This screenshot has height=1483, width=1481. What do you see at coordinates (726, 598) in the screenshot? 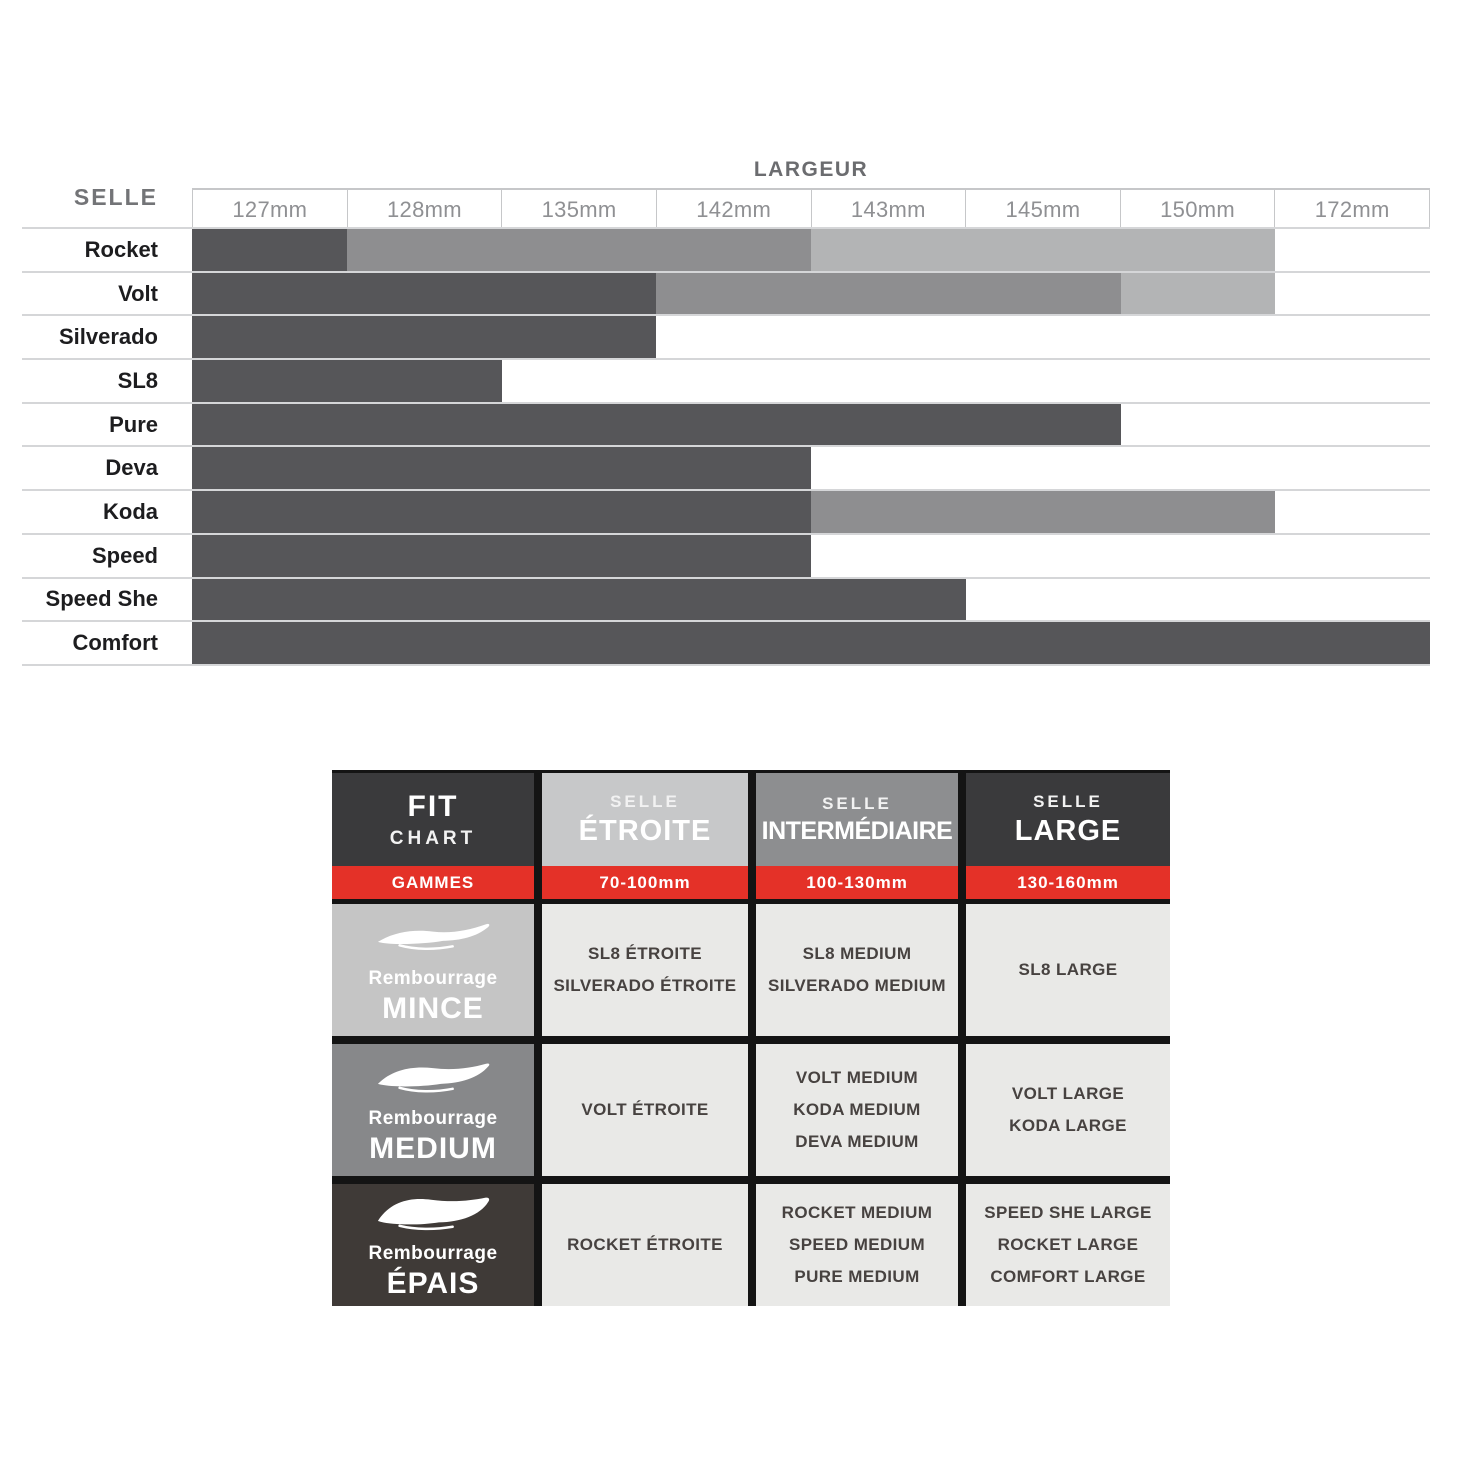
I see `saddle-row: Speed She` at bounding box center [726, 598].